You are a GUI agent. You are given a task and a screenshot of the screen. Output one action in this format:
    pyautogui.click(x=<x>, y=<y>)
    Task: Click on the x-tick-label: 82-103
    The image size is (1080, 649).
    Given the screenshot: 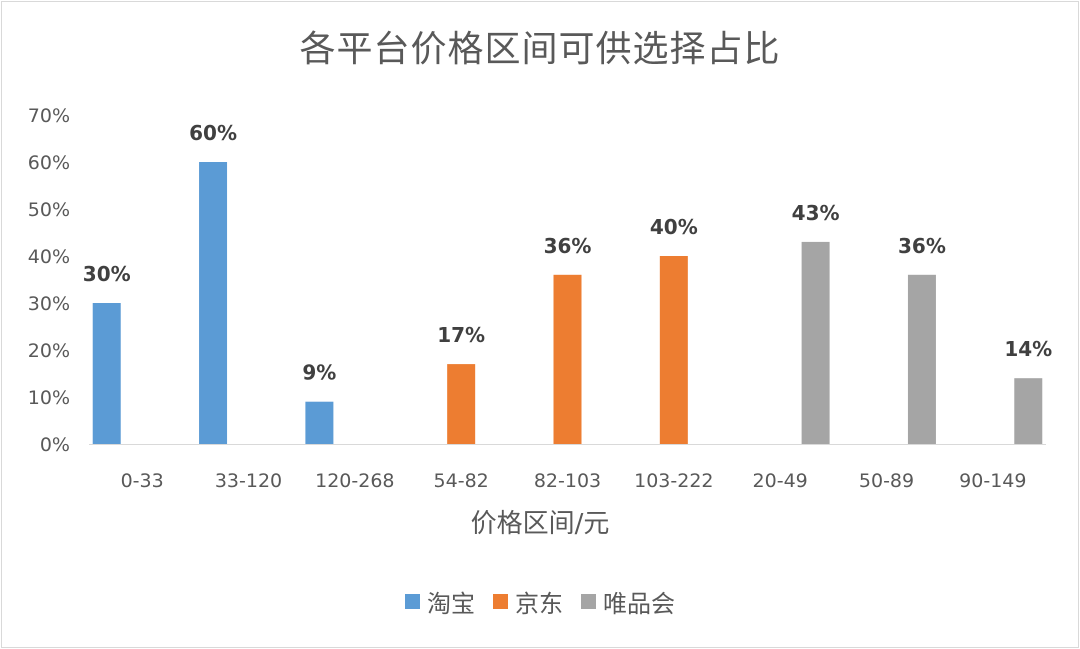 What is the action you would take?
    pyautogui.click(x=567, y=481)
    